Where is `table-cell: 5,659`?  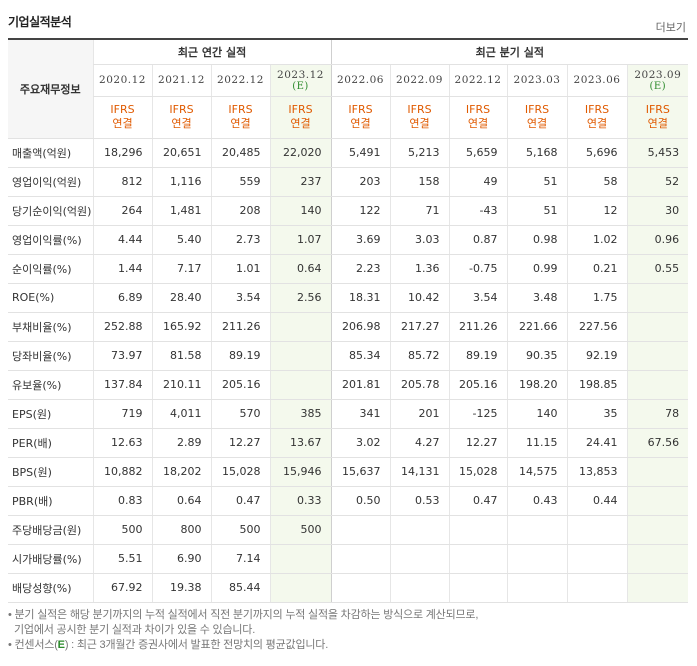 table-cell: 5,659 is located at coordinates (478, 152).